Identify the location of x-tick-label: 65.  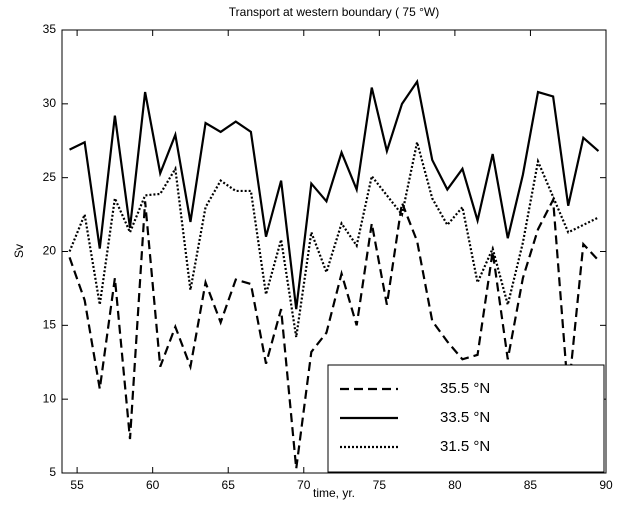
(229, 485).